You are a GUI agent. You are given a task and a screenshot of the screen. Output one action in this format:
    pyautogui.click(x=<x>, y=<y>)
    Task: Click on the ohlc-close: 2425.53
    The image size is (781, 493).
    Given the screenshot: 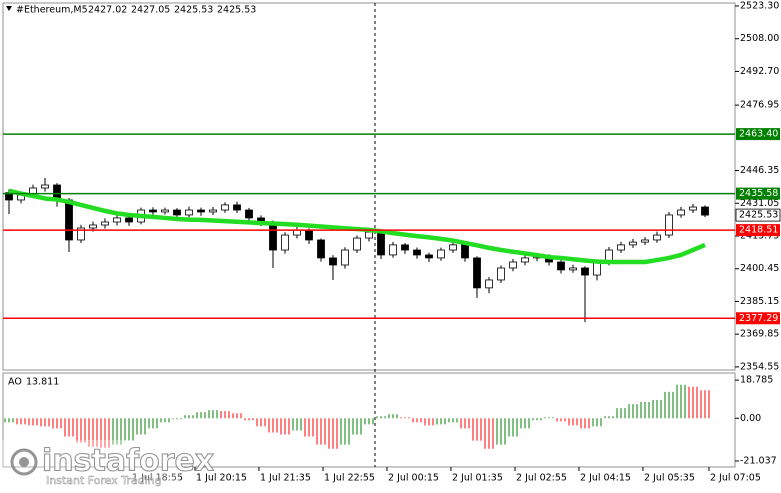 What is the action you would take?
    pyautogui.click(x=236, y=10)
    